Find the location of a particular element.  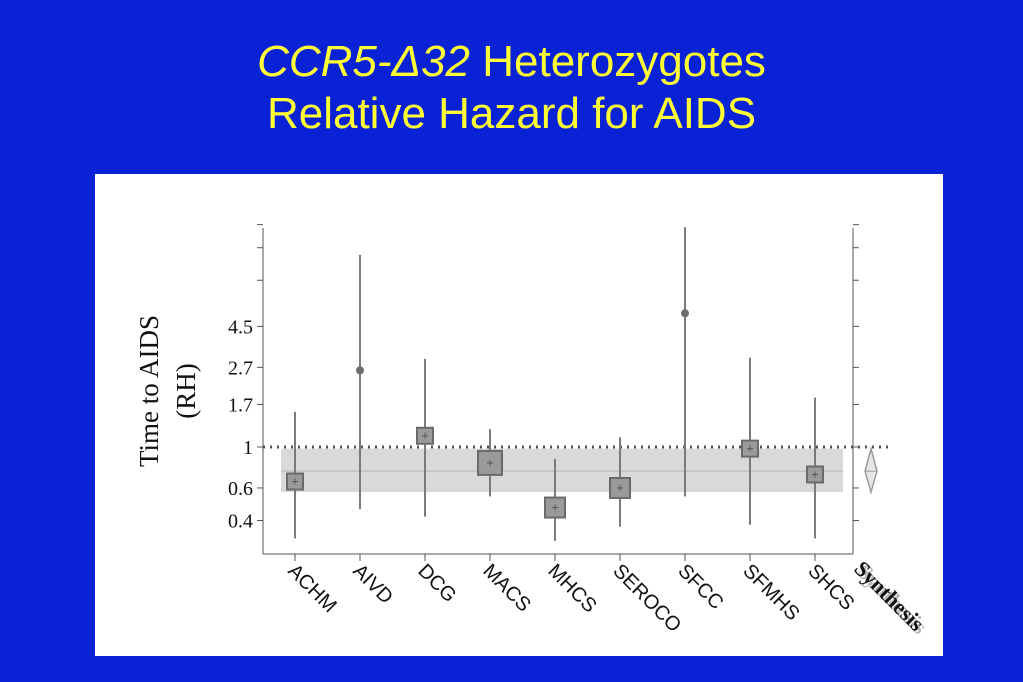

estimate-dot-aivd is located at coordinates (360, 370).